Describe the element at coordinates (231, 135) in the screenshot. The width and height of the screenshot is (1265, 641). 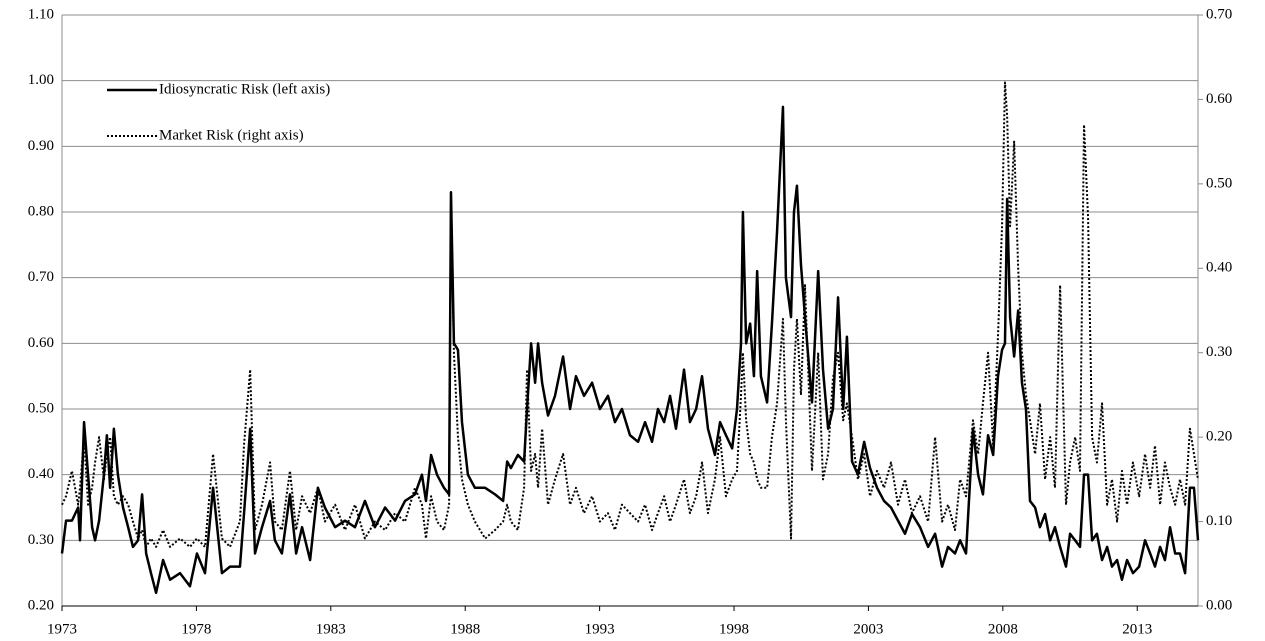
I see `legend-label: Market Risk (right axis)` at that location.